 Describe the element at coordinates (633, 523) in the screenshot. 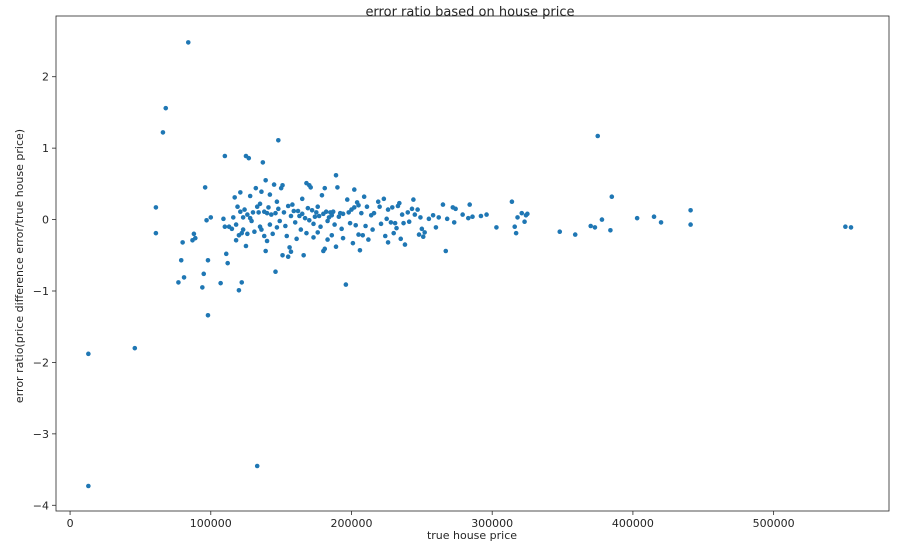

I see `x-tick-label: 400000` at that location.